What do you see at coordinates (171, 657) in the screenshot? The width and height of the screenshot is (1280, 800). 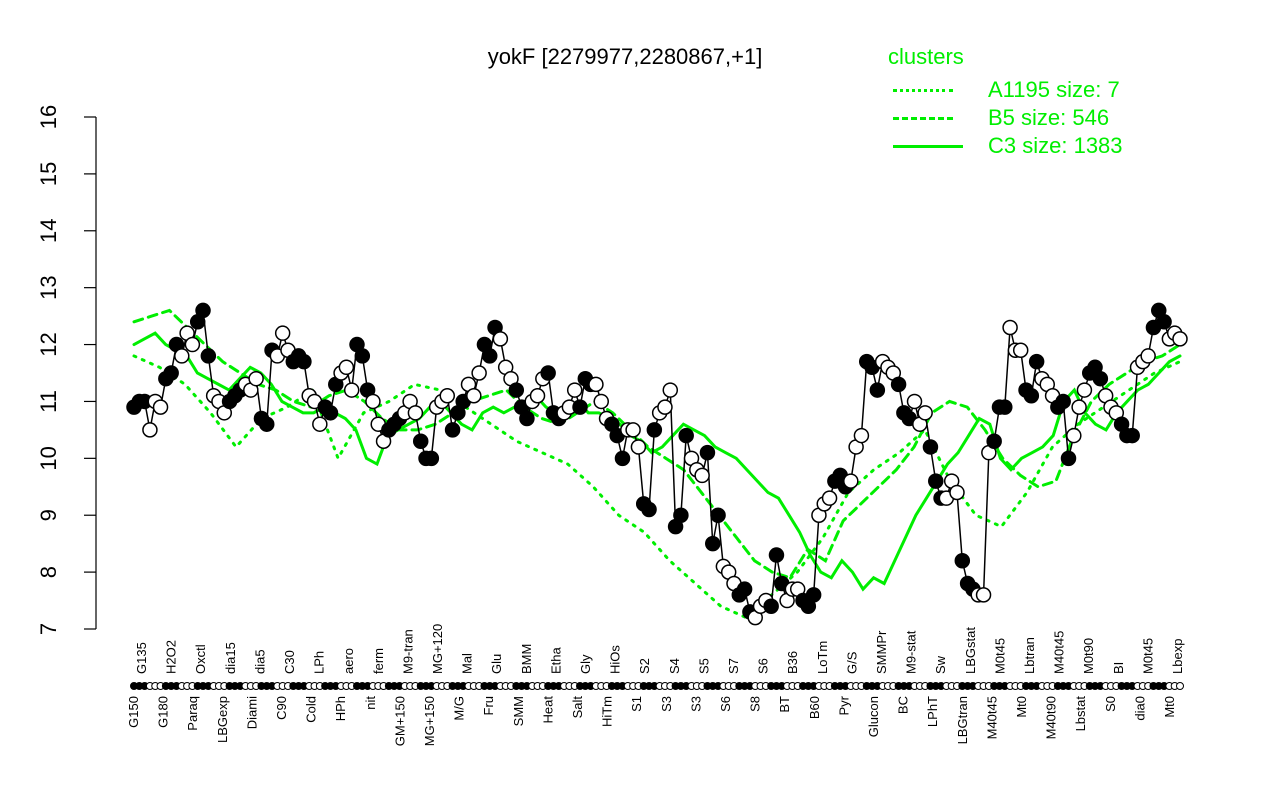 I see `x-tick-label-top: H2O2` at bounding box center [171, 657].